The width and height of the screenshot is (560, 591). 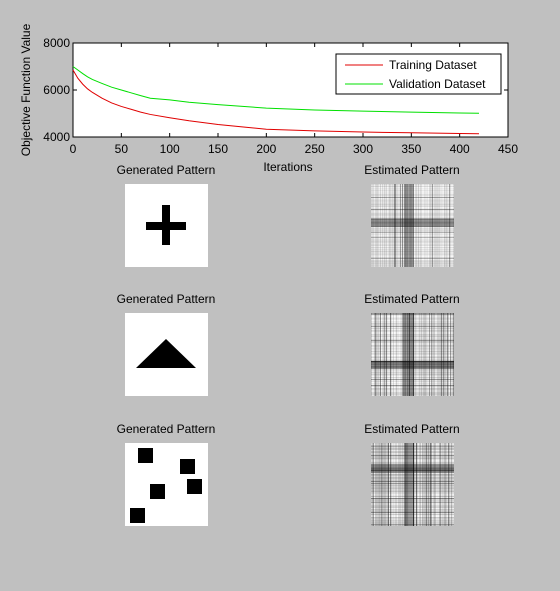 I want to click on series-lines, so click(x=276, y=100).